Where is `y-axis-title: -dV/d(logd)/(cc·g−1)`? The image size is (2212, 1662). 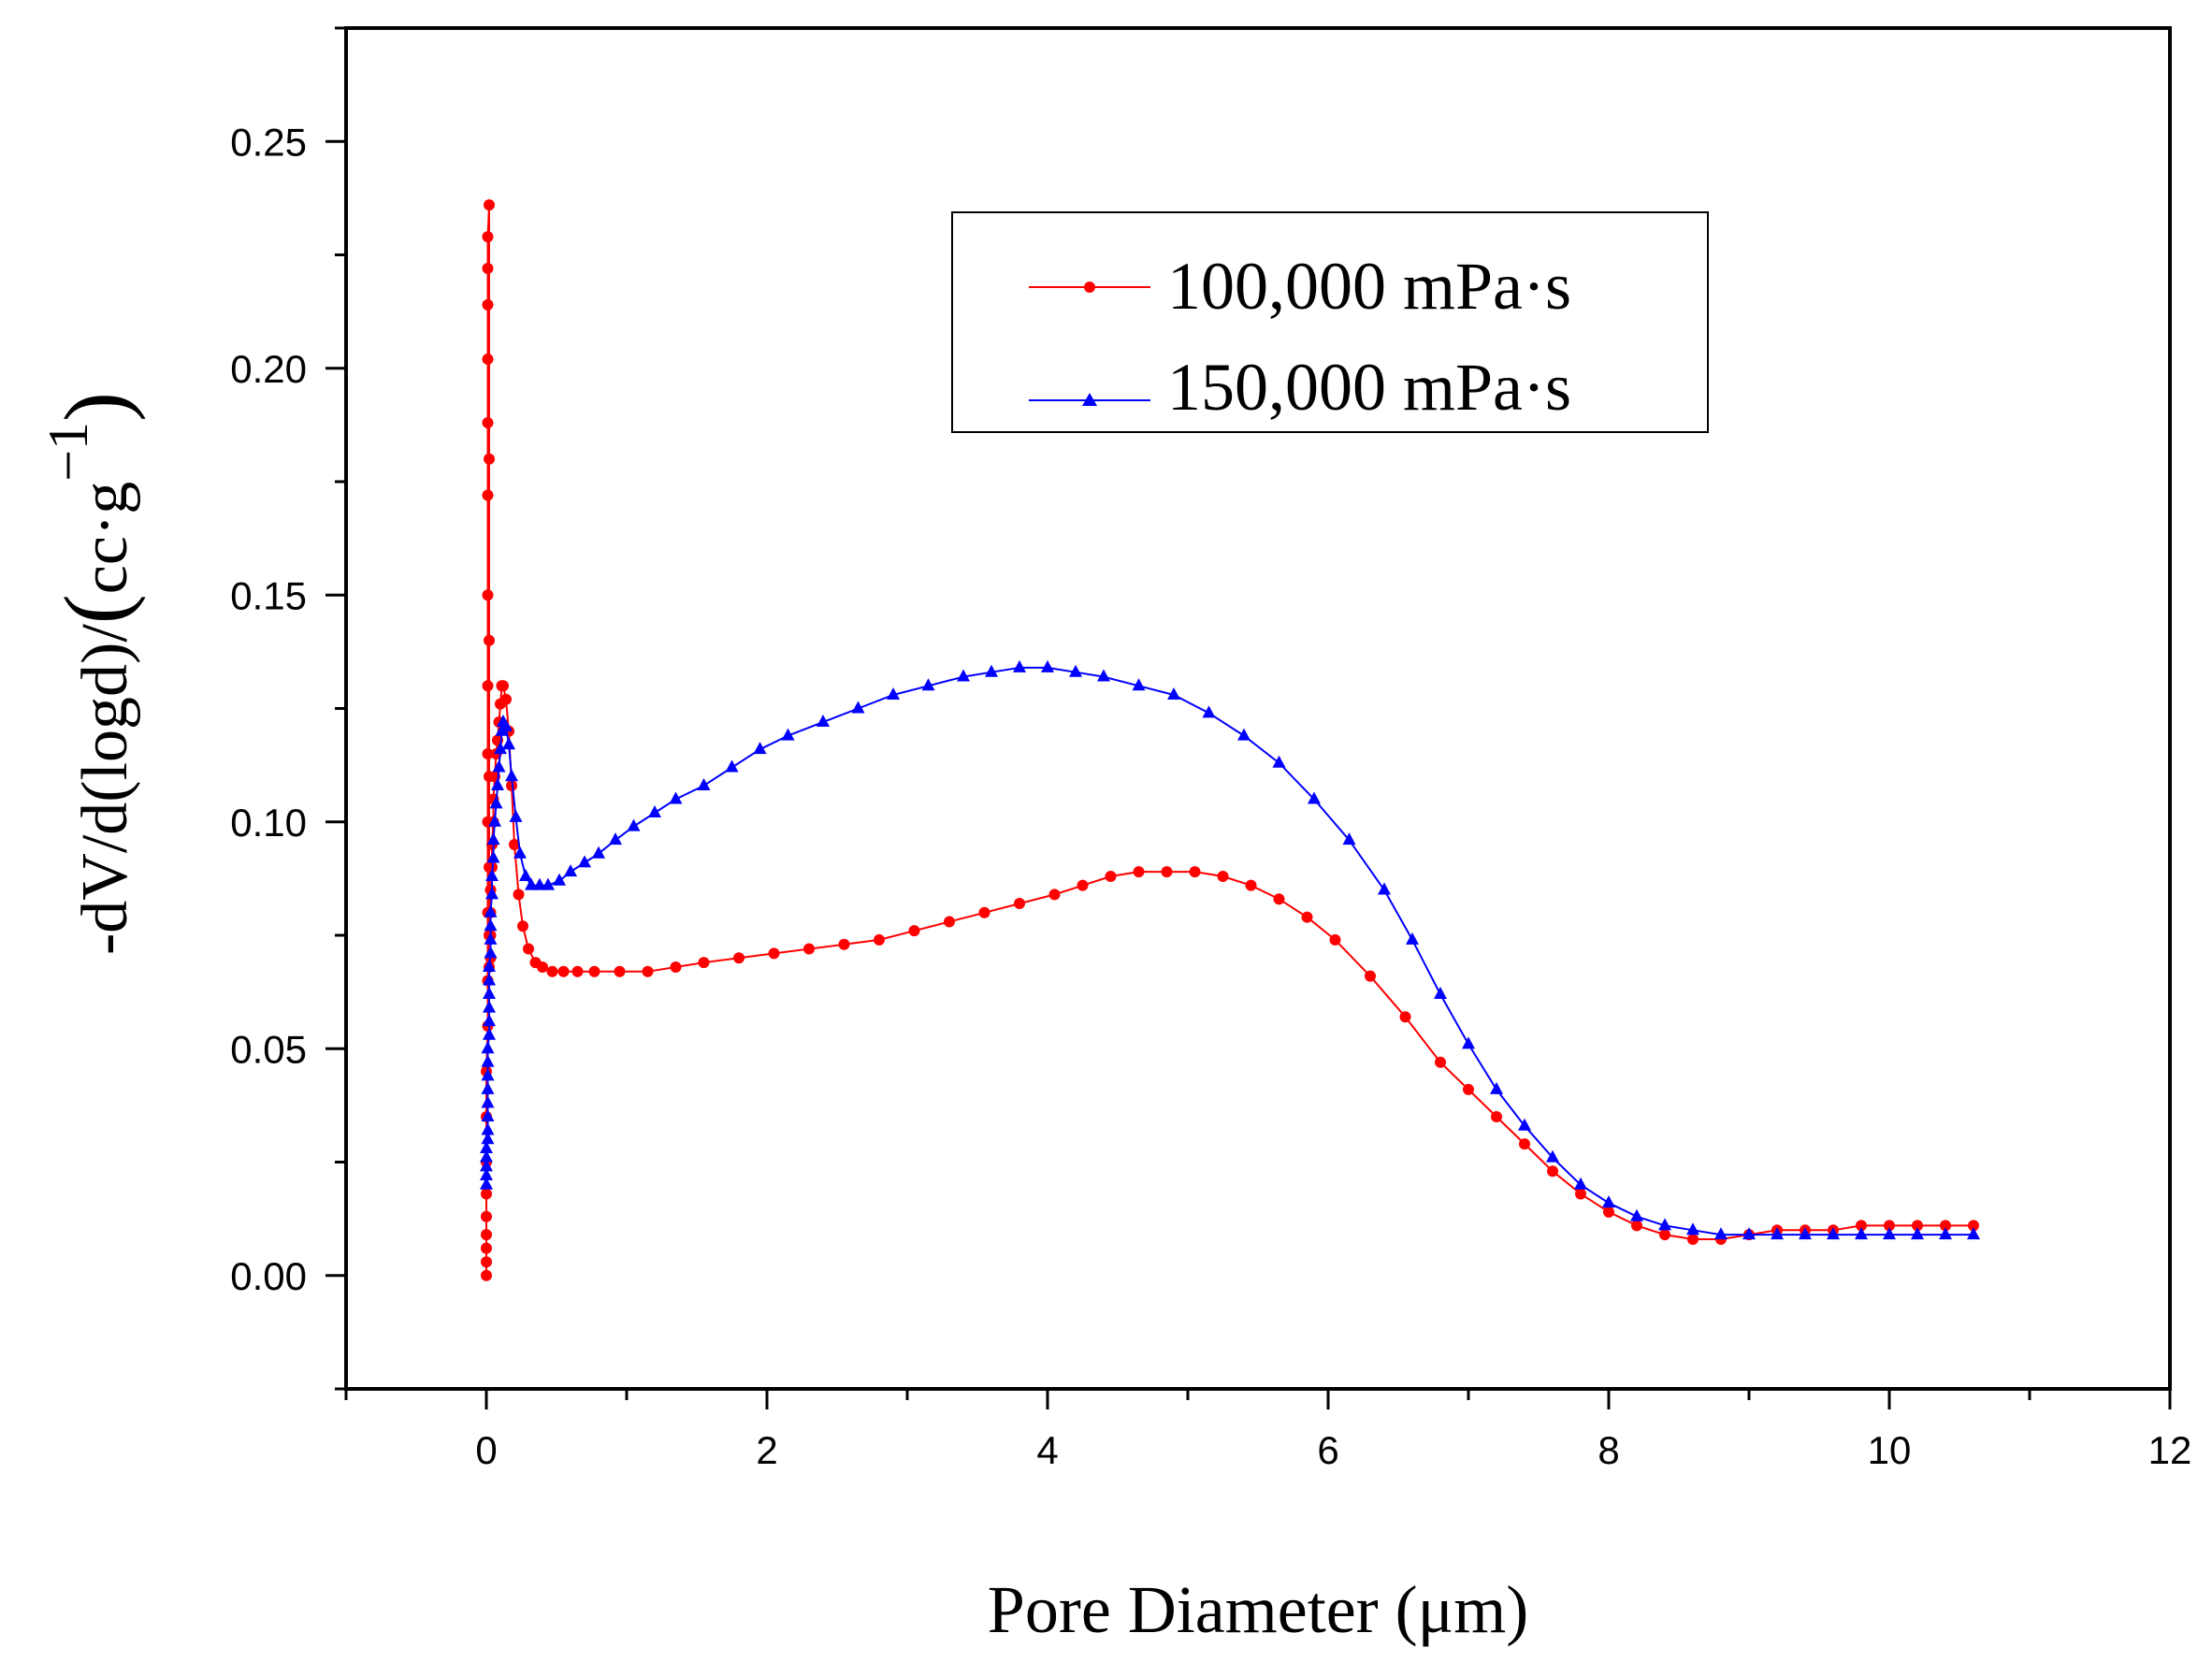
y-axis-title: -dV/d(logd)/(cc·g−1) is located at coordinates (92, 673).